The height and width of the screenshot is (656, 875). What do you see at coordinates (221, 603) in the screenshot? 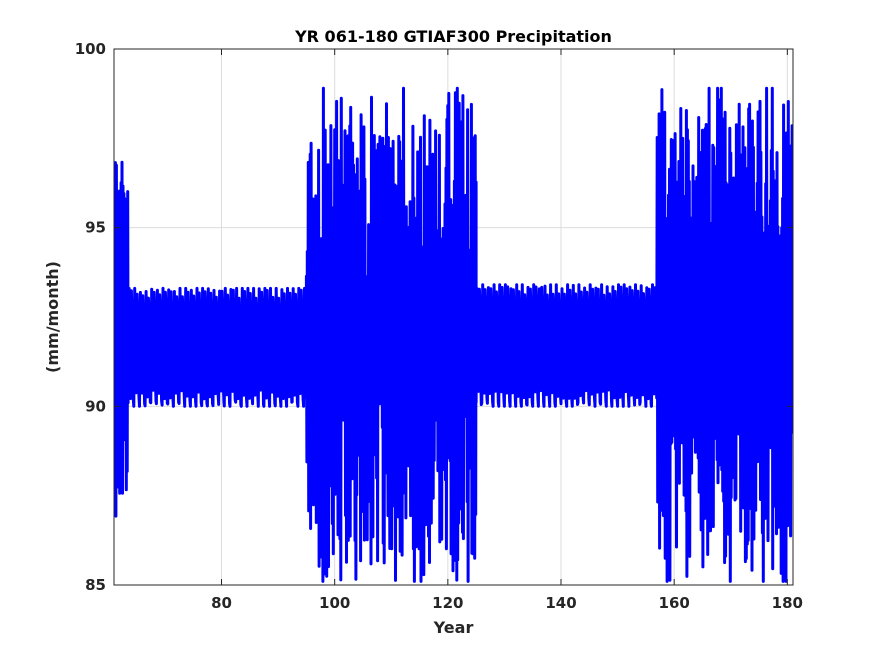
I see `x-tick-label: 80` at bounding box center [221, 603].